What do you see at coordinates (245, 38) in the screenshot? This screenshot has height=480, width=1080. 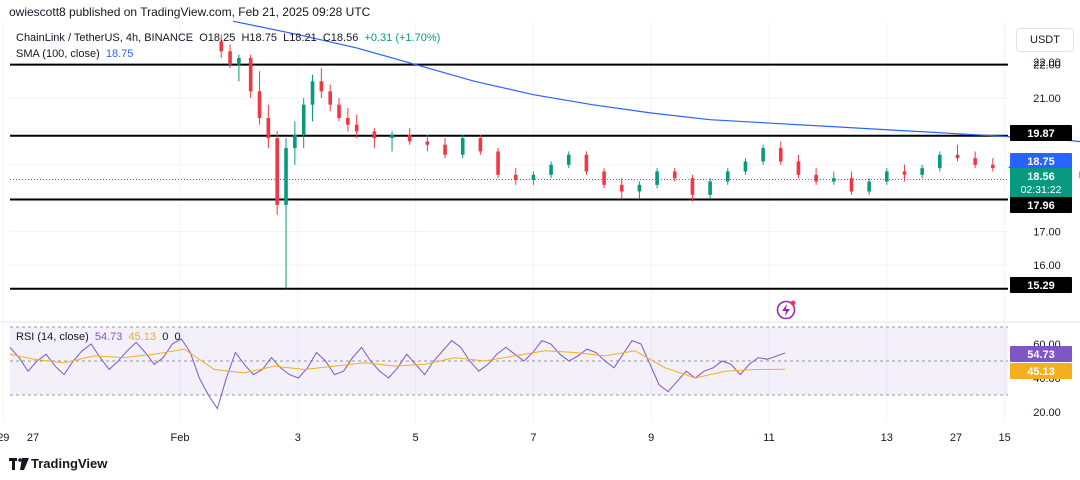 I see `high-label: H` at bounding box center [245, 38].